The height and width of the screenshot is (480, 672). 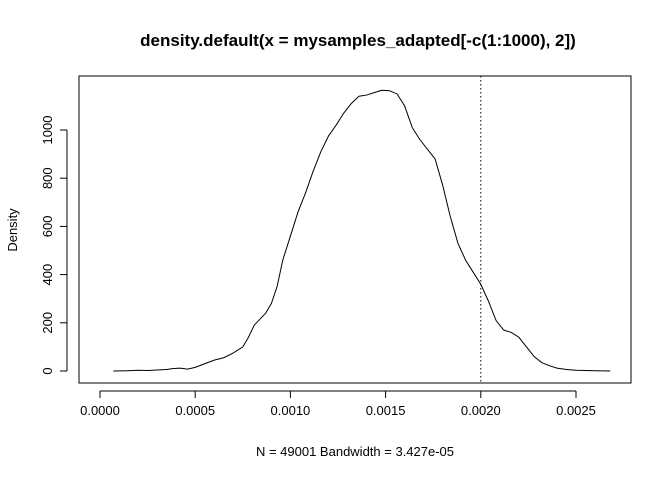 What do you see at coordinates (100, 410) in the screenshot?
I see `x-tick-label: 0.0000` at bounding box center [100, 410].